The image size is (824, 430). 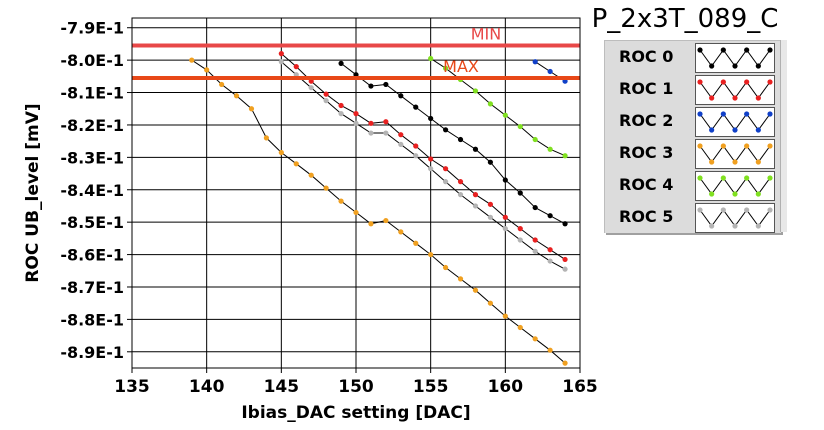 I want to click on x-tick-label: 145, so click(x=282, y=387).